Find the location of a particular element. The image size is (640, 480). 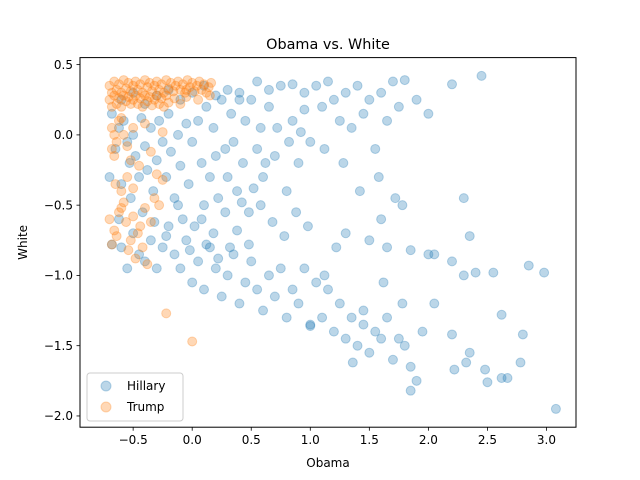

x-axis: −0.5 0.0 0.5 1.0 1.5 2.0 2.5 3.0 is located at coordinates (337, 437).